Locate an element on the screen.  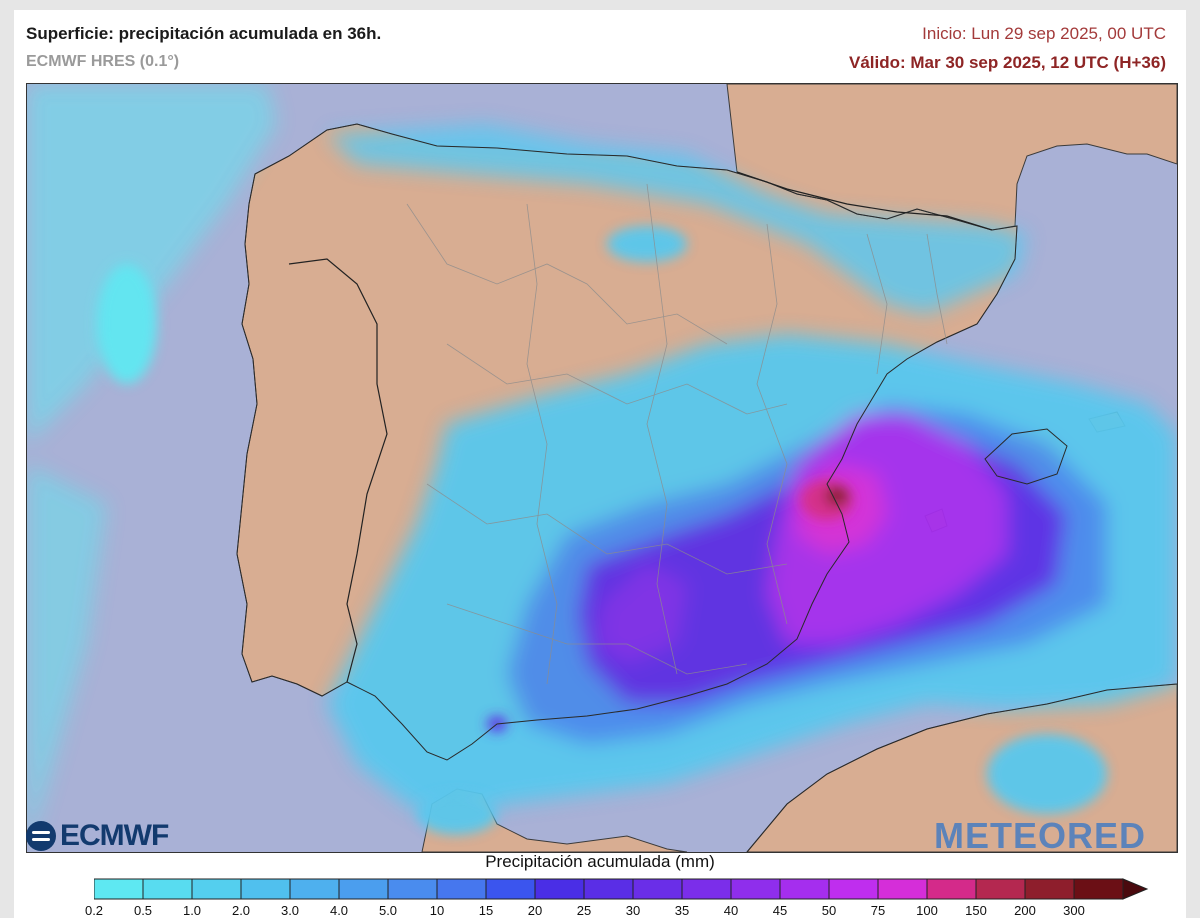
legend-tick-label: 200 is located at coordinates (1025, 910).